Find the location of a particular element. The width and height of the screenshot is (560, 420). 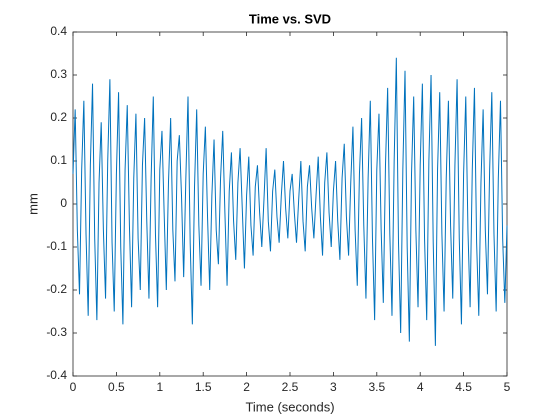

x-tick-label: 3.5 is located at coordinates (376, 387).